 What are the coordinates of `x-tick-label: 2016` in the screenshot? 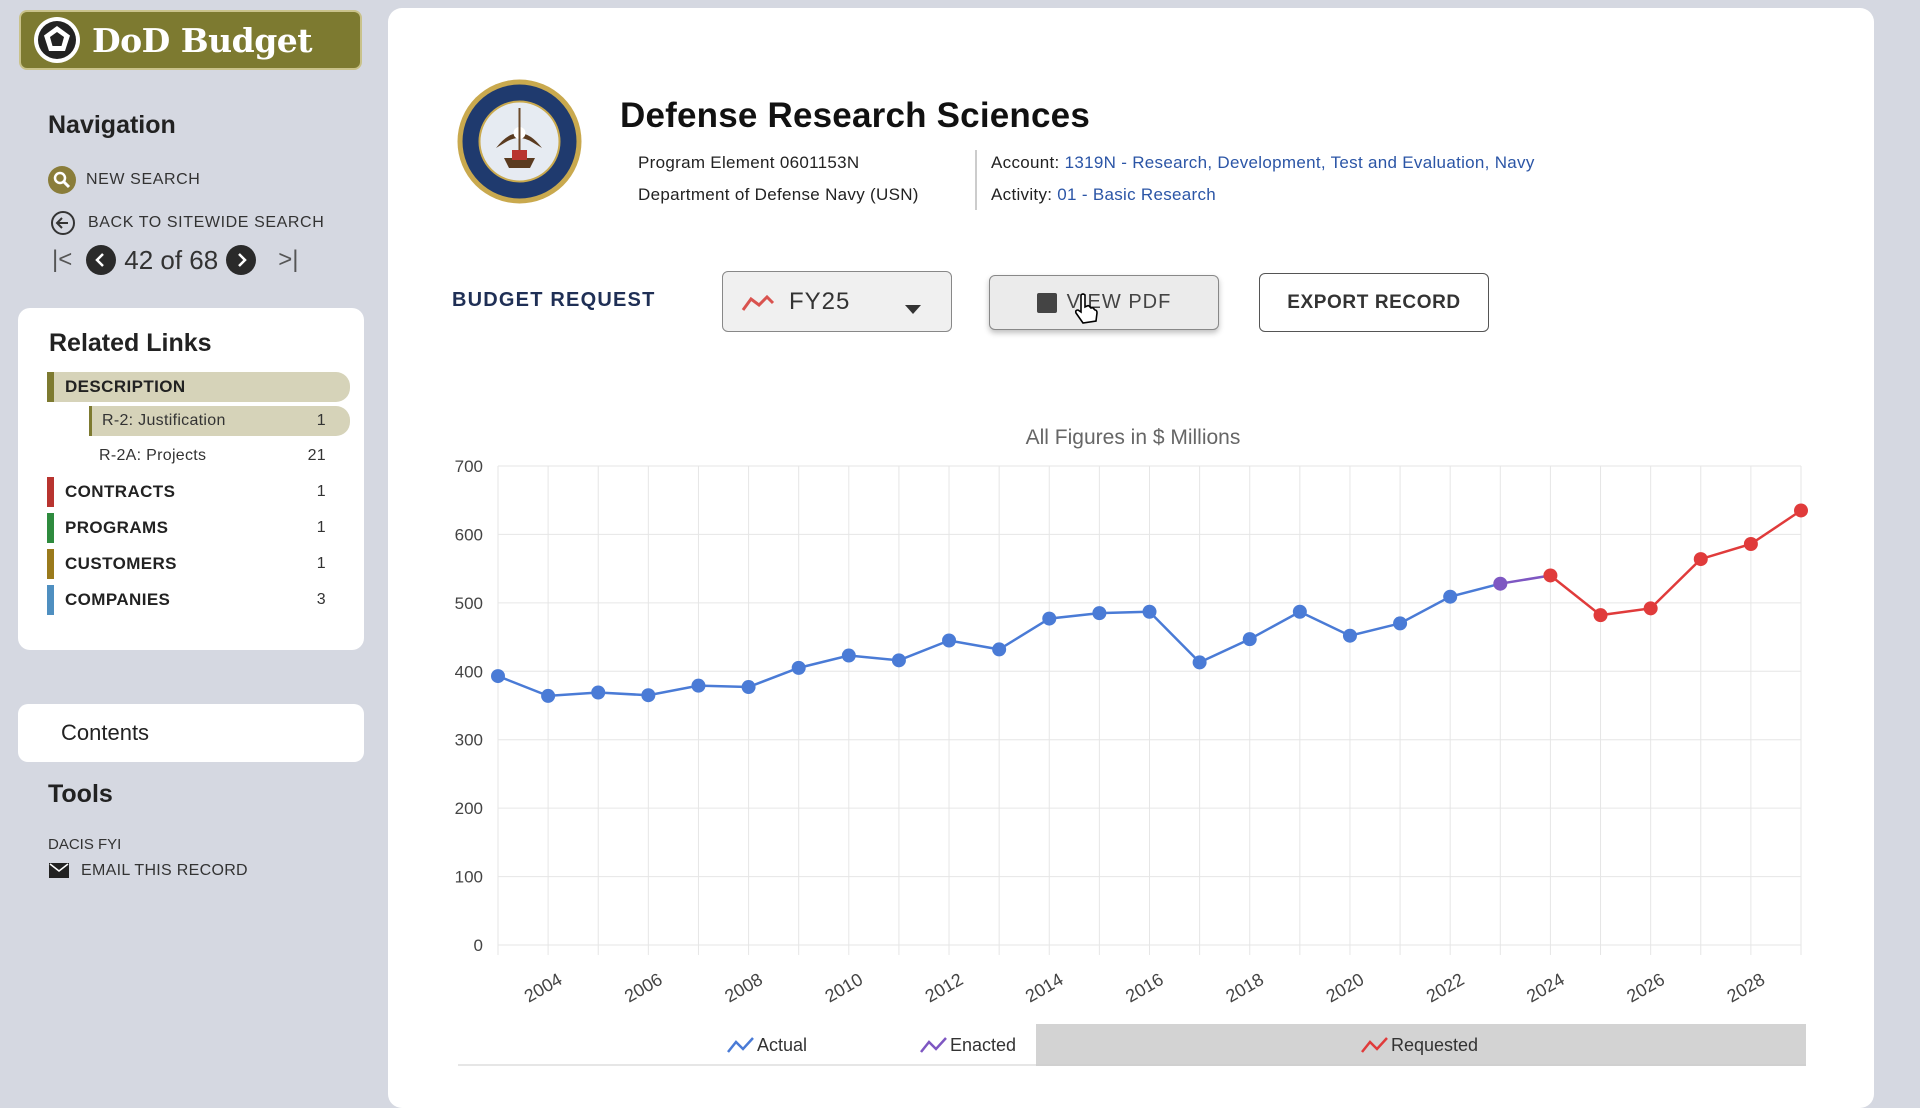 It's located at (1144, 987).